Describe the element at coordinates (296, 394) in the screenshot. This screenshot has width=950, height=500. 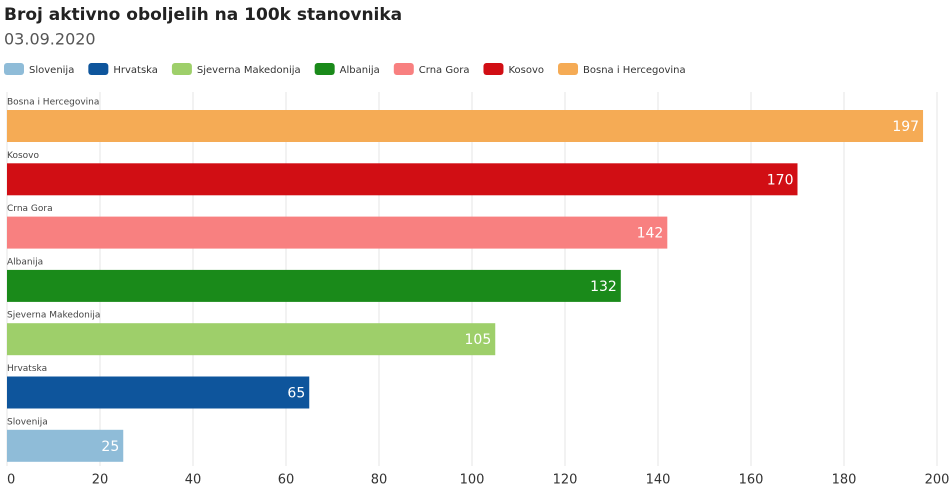
I see `value-label: 65` at that location.